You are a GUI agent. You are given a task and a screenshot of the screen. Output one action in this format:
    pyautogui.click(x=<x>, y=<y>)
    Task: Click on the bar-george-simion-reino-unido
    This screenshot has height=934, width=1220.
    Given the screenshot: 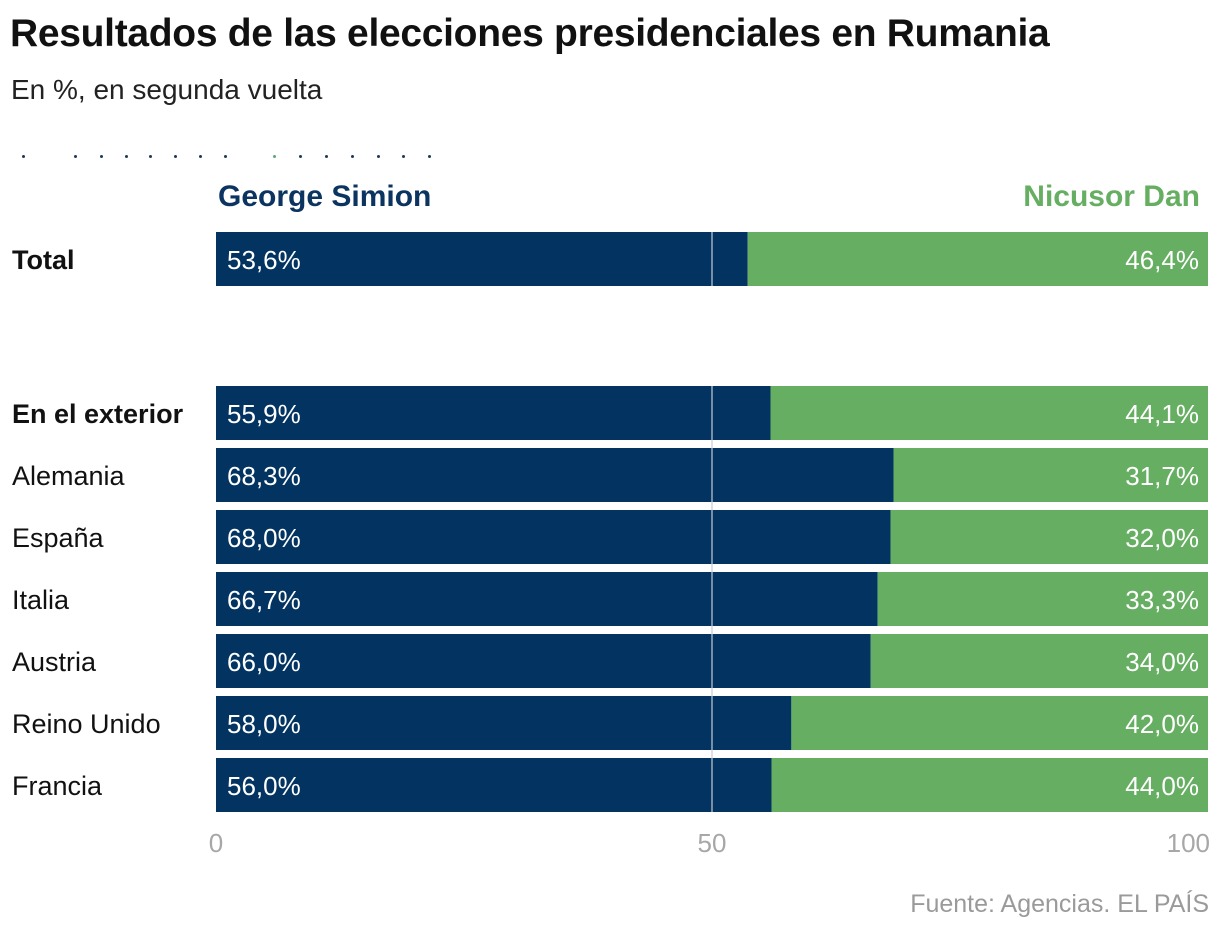 What is the action you would take?
    pyautogui.click(x=504, y=723)
    